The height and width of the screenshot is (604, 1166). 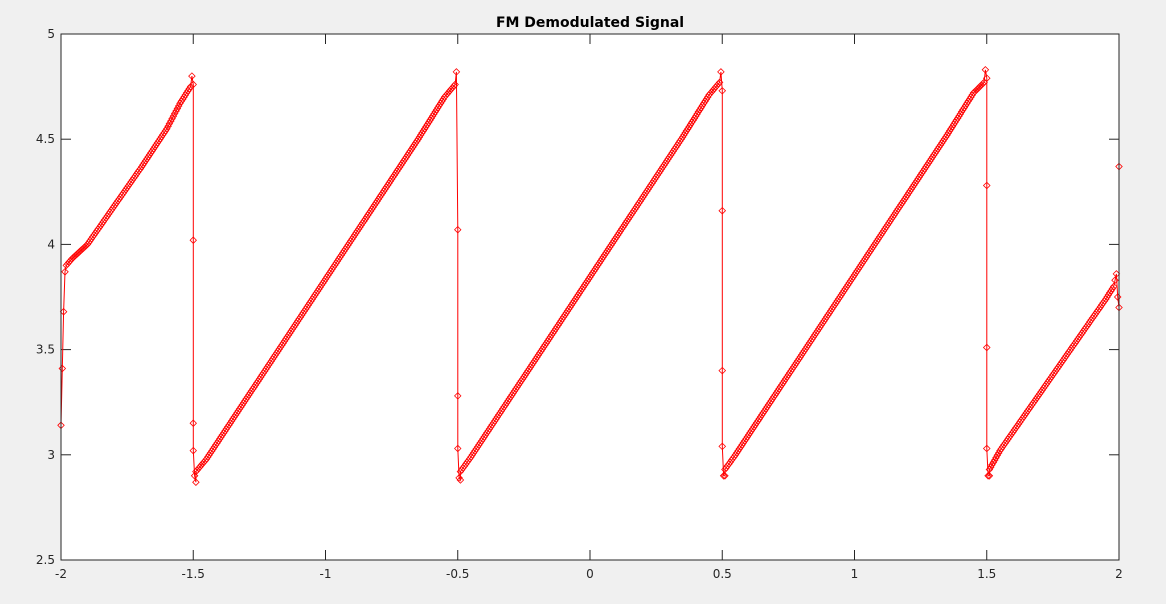 I want to click on x-tick-label: 1.5, so click(x=986, y=574).